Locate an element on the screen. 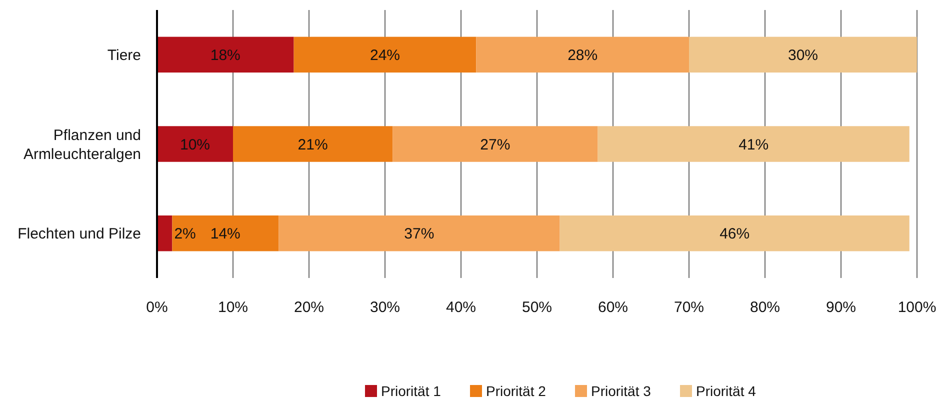 The height and width of the screenshot is (401, 936). data-label: 27% is located at coordinates (495, 145).